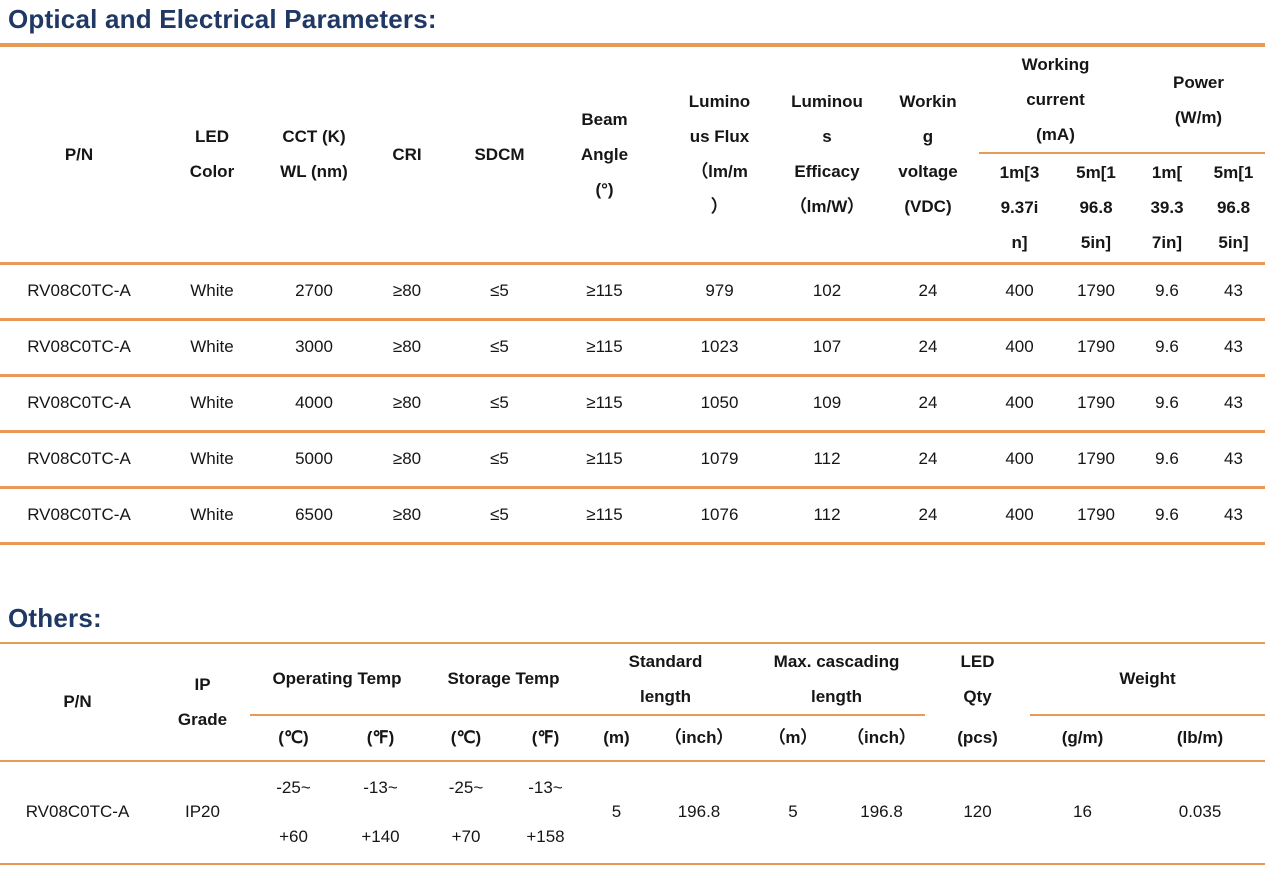  What do you see at coordinates (616, 738) in the screenshot?
I see `subcol-standard-length-m: (m)` at bounding box center [616, 738].